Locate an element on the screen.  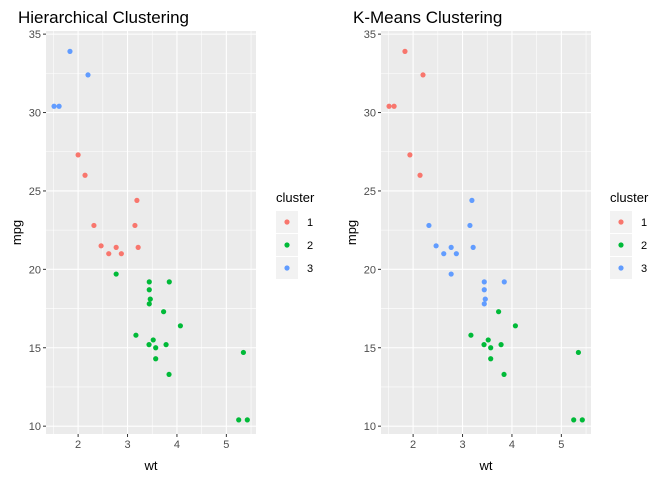
chart-title: K-Means Clustering is located at coordinates (427, 17).